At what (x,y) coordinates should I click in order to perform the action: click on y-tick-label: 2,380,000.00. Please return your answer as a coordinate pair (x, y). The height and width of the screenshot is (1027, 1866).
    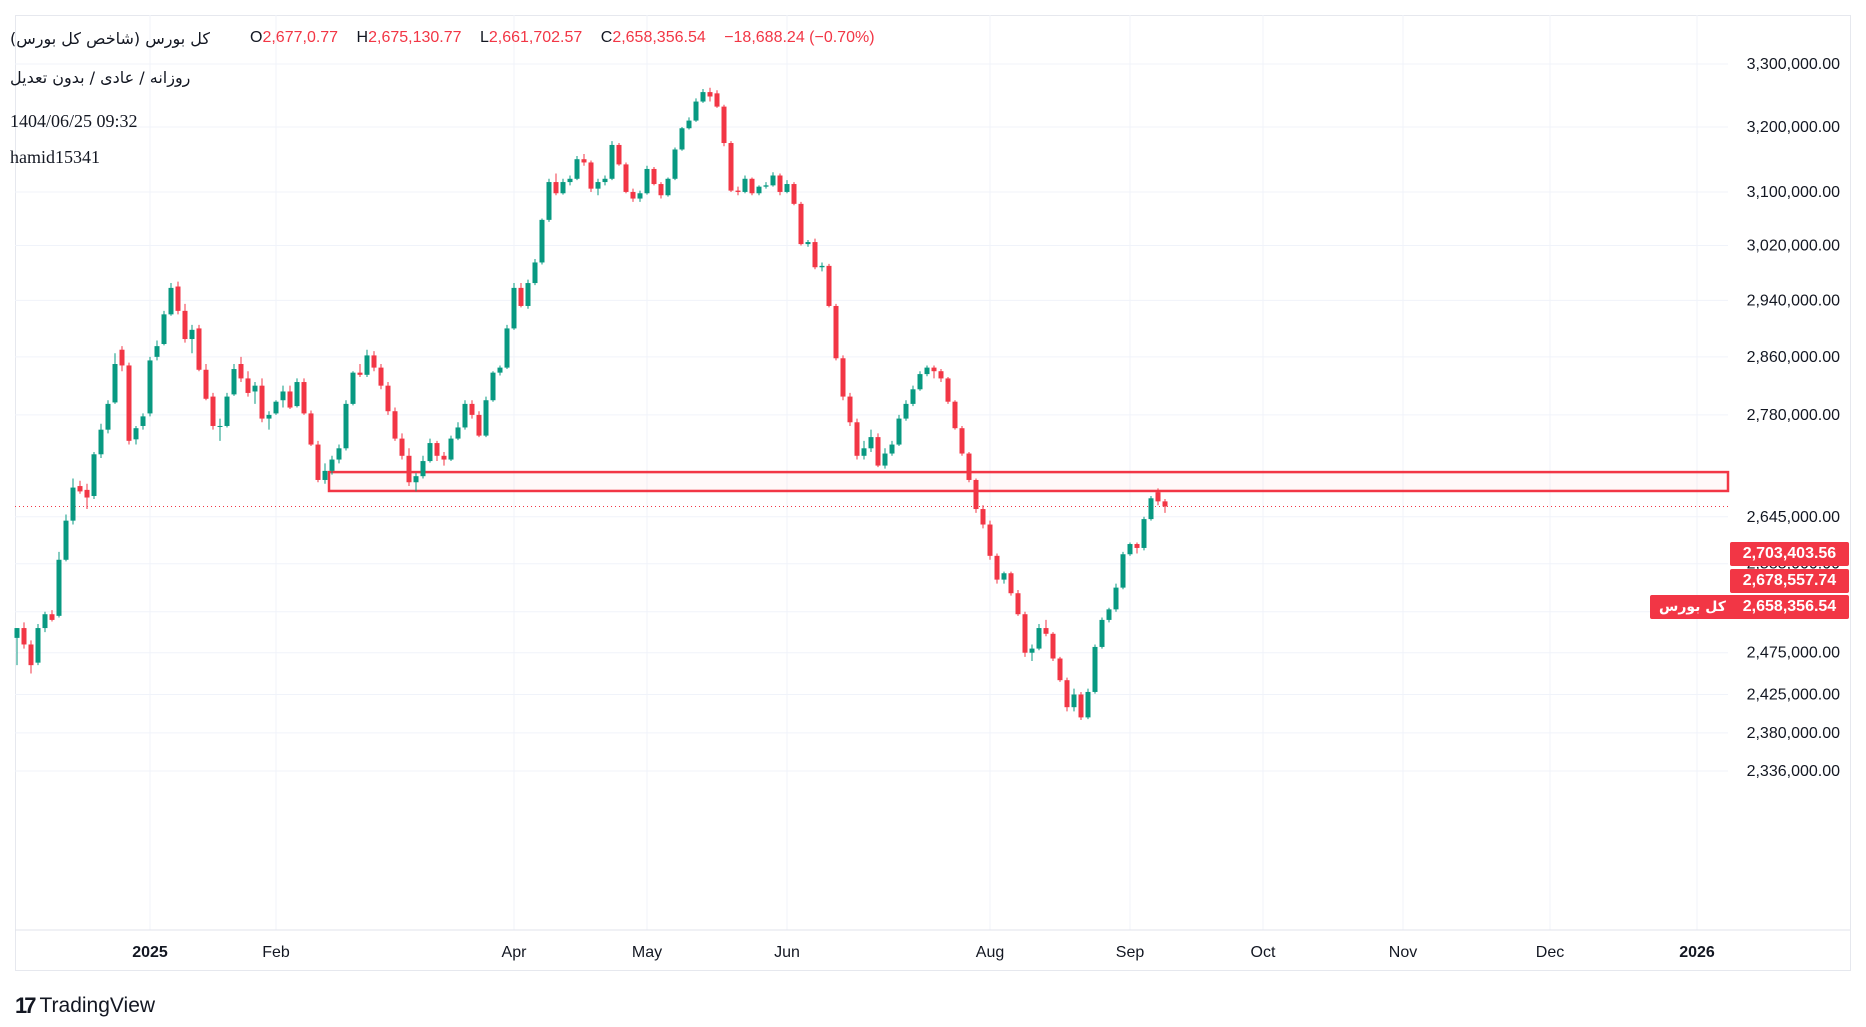
    Looking at the image, I should click on (1794, 733).